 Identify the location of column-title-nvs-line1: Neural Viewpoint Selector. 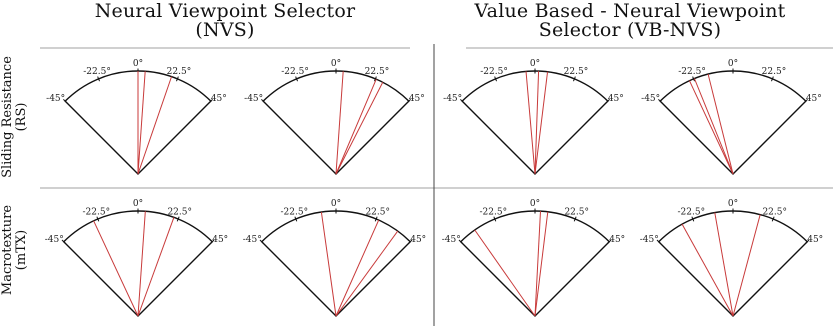
(225, 11).